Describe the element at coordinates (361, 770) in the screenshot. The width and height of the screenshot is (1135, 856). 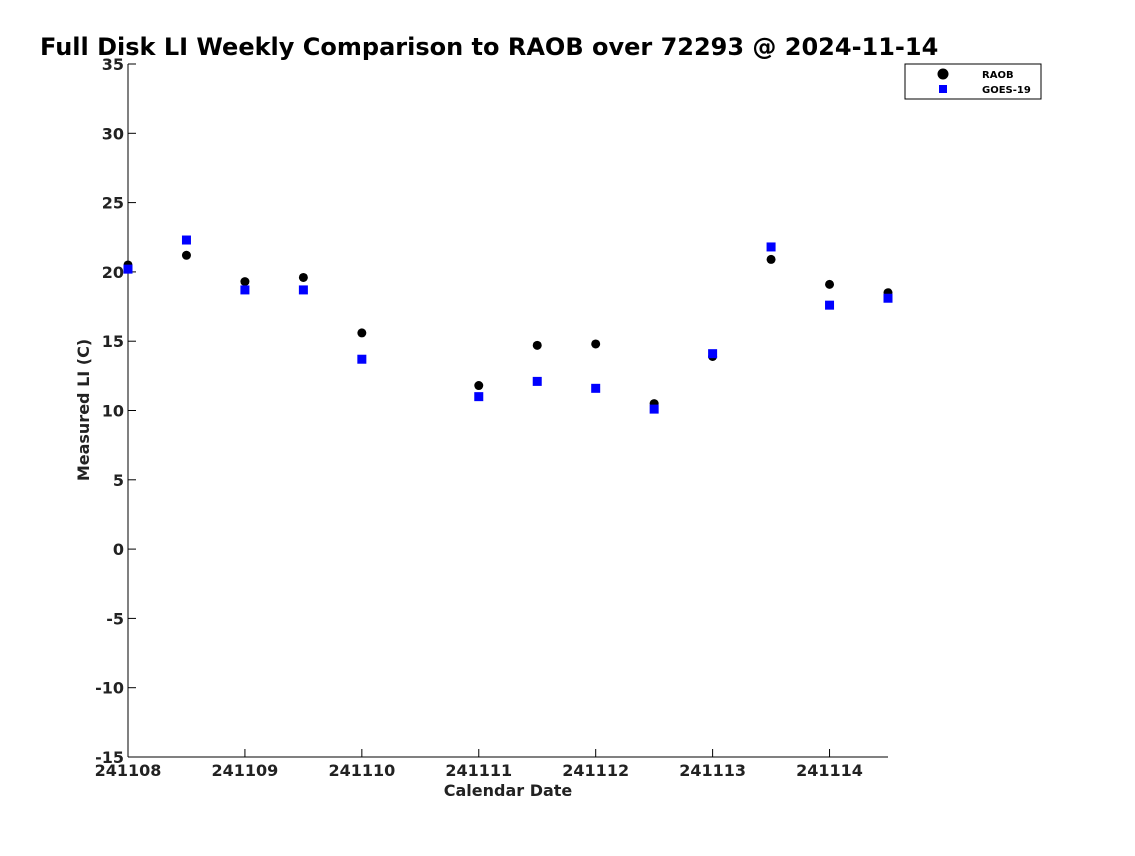
I see `x-tick-label: 241110` at that location.